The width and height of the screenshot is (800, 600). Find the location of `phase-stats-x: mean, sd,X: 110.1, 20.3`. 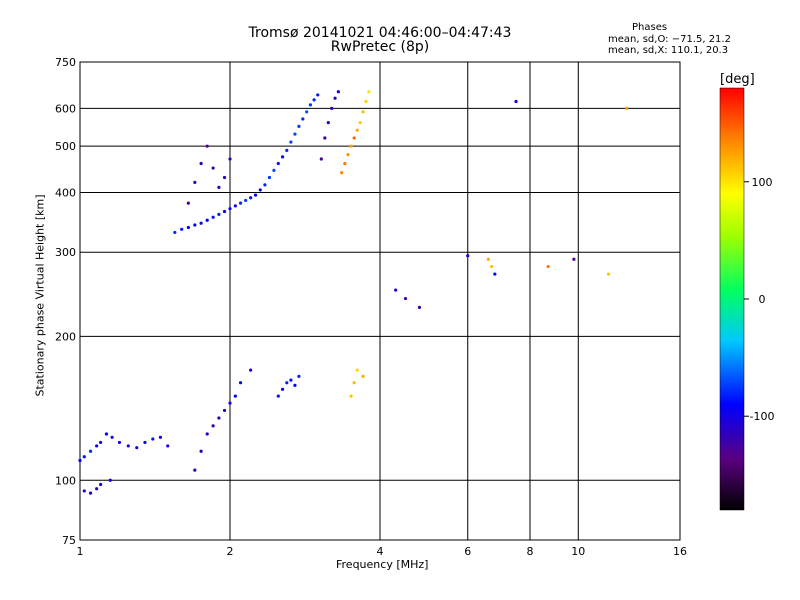

phase-stats-x: mean, sd,X: 110.1, 20.3 is located at coordinates (668, 50).